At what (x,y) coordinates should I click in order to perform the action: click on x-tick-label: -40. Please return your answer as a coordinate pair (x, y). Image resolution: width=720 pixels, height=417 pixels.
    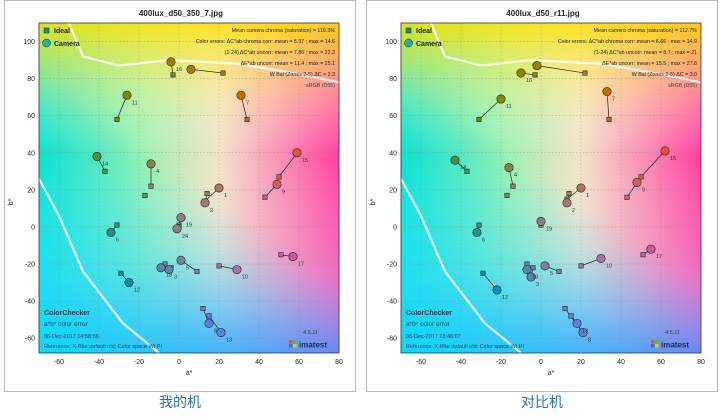
    Looking at the image, I should click on (461, 362).